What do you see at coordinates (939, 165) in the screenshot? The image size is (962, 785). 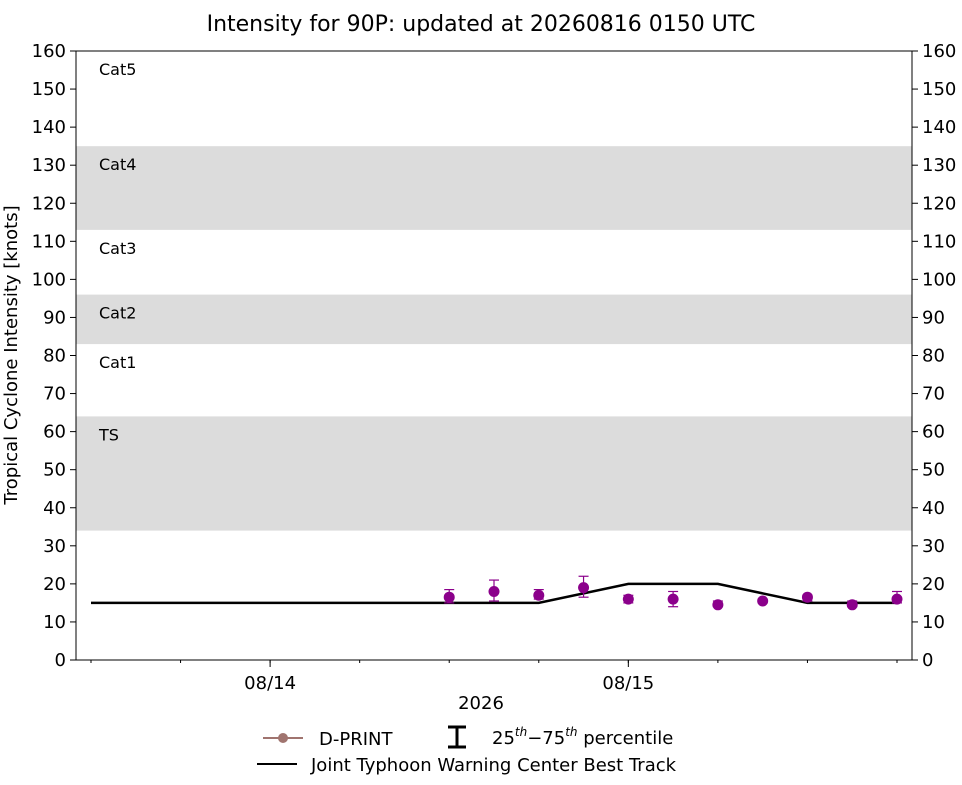 I see `y-tick-label-right: 130` at bounding box center [939, 165].